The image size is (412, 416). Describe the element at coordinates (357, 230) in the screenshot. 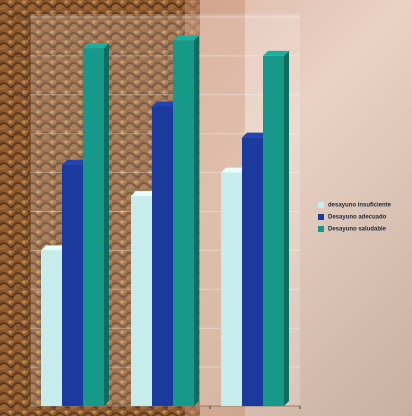

I see `legend-label: Desayuno saludable` at that location.